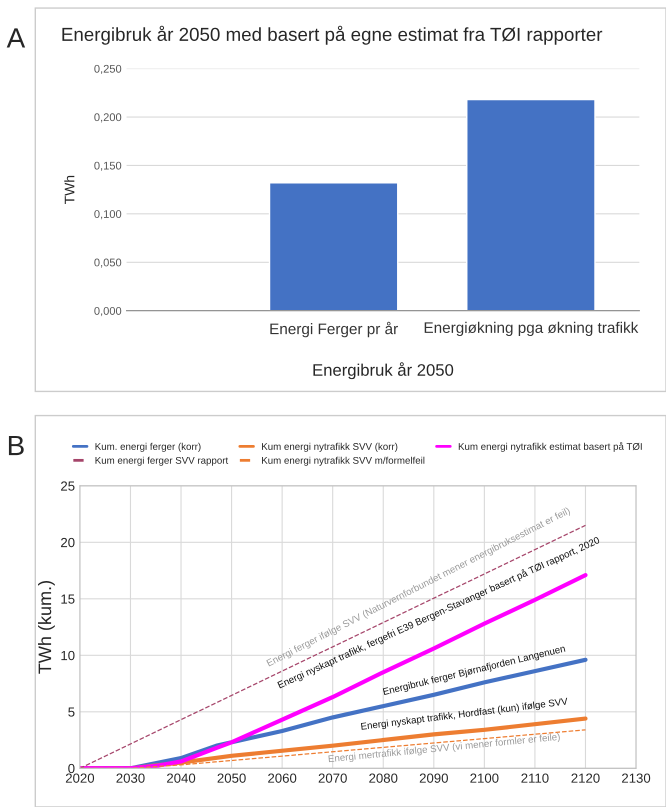 This screenshot has height=807, width=666. Describe the element at coordinates (181, 778) in the screenshot. I see `x-tick-label: 2040` at that location.